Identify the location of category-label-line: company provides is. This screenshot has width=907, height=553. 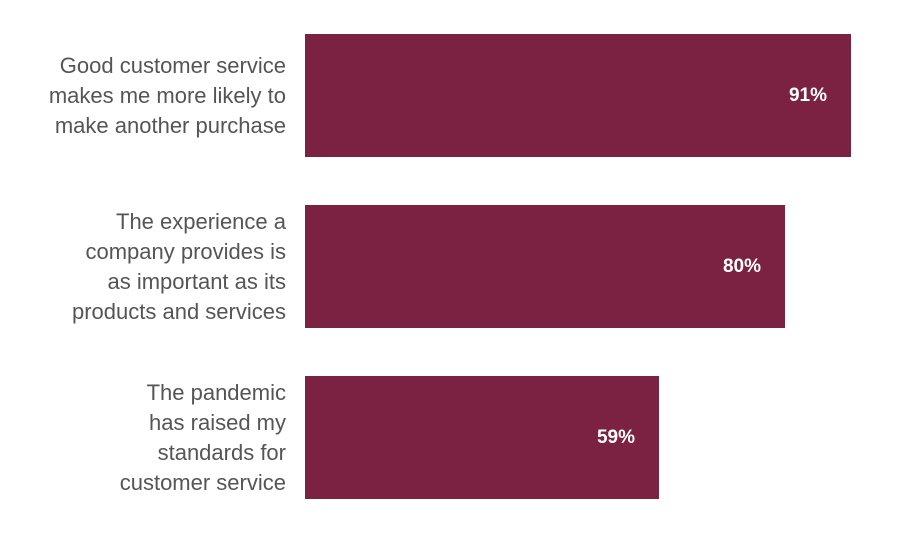
(185, 251).